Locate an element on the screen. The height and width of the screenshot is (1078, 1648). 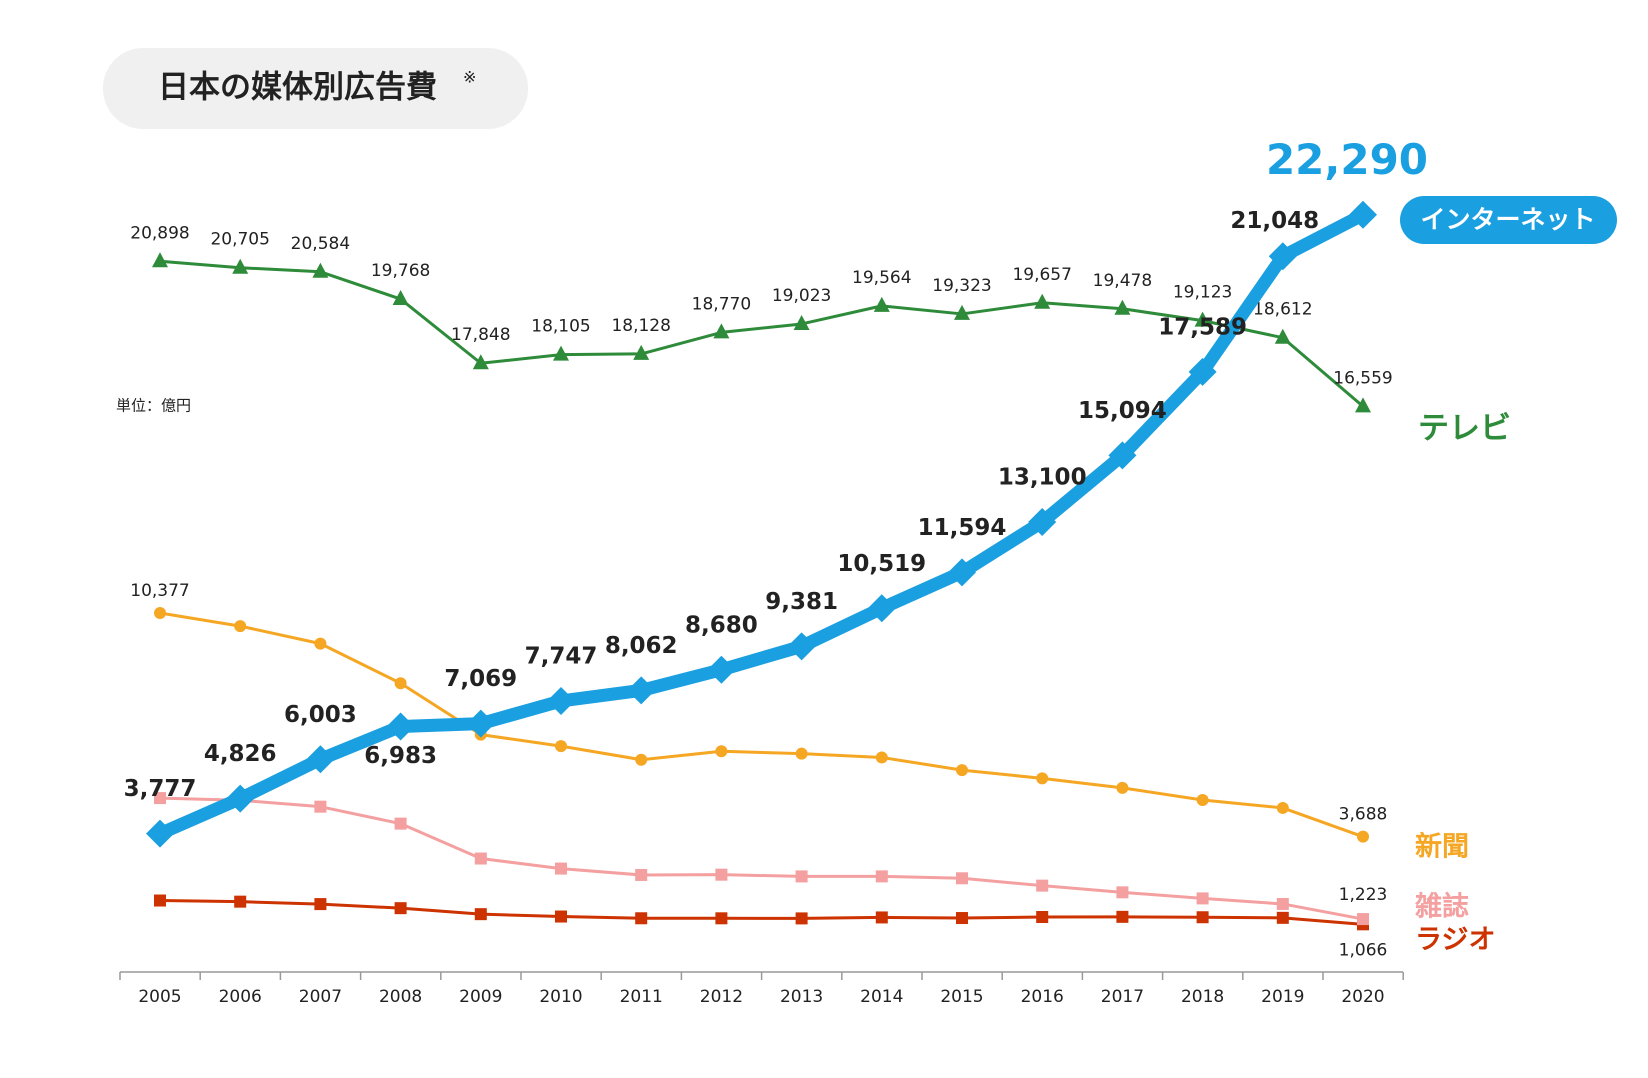
value-label: 9,381 is located at coordinates (801, 602).